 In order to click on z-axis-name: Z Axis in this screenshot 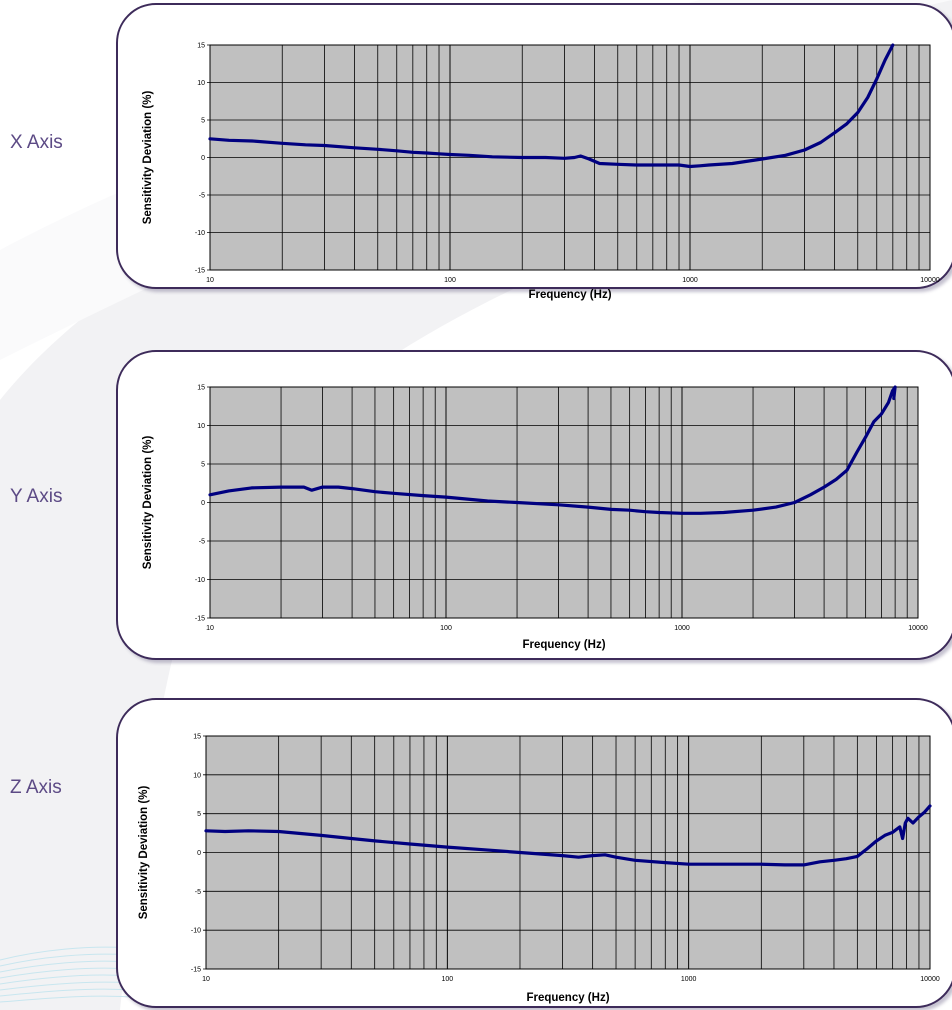, I will do `click(36, 787)`.